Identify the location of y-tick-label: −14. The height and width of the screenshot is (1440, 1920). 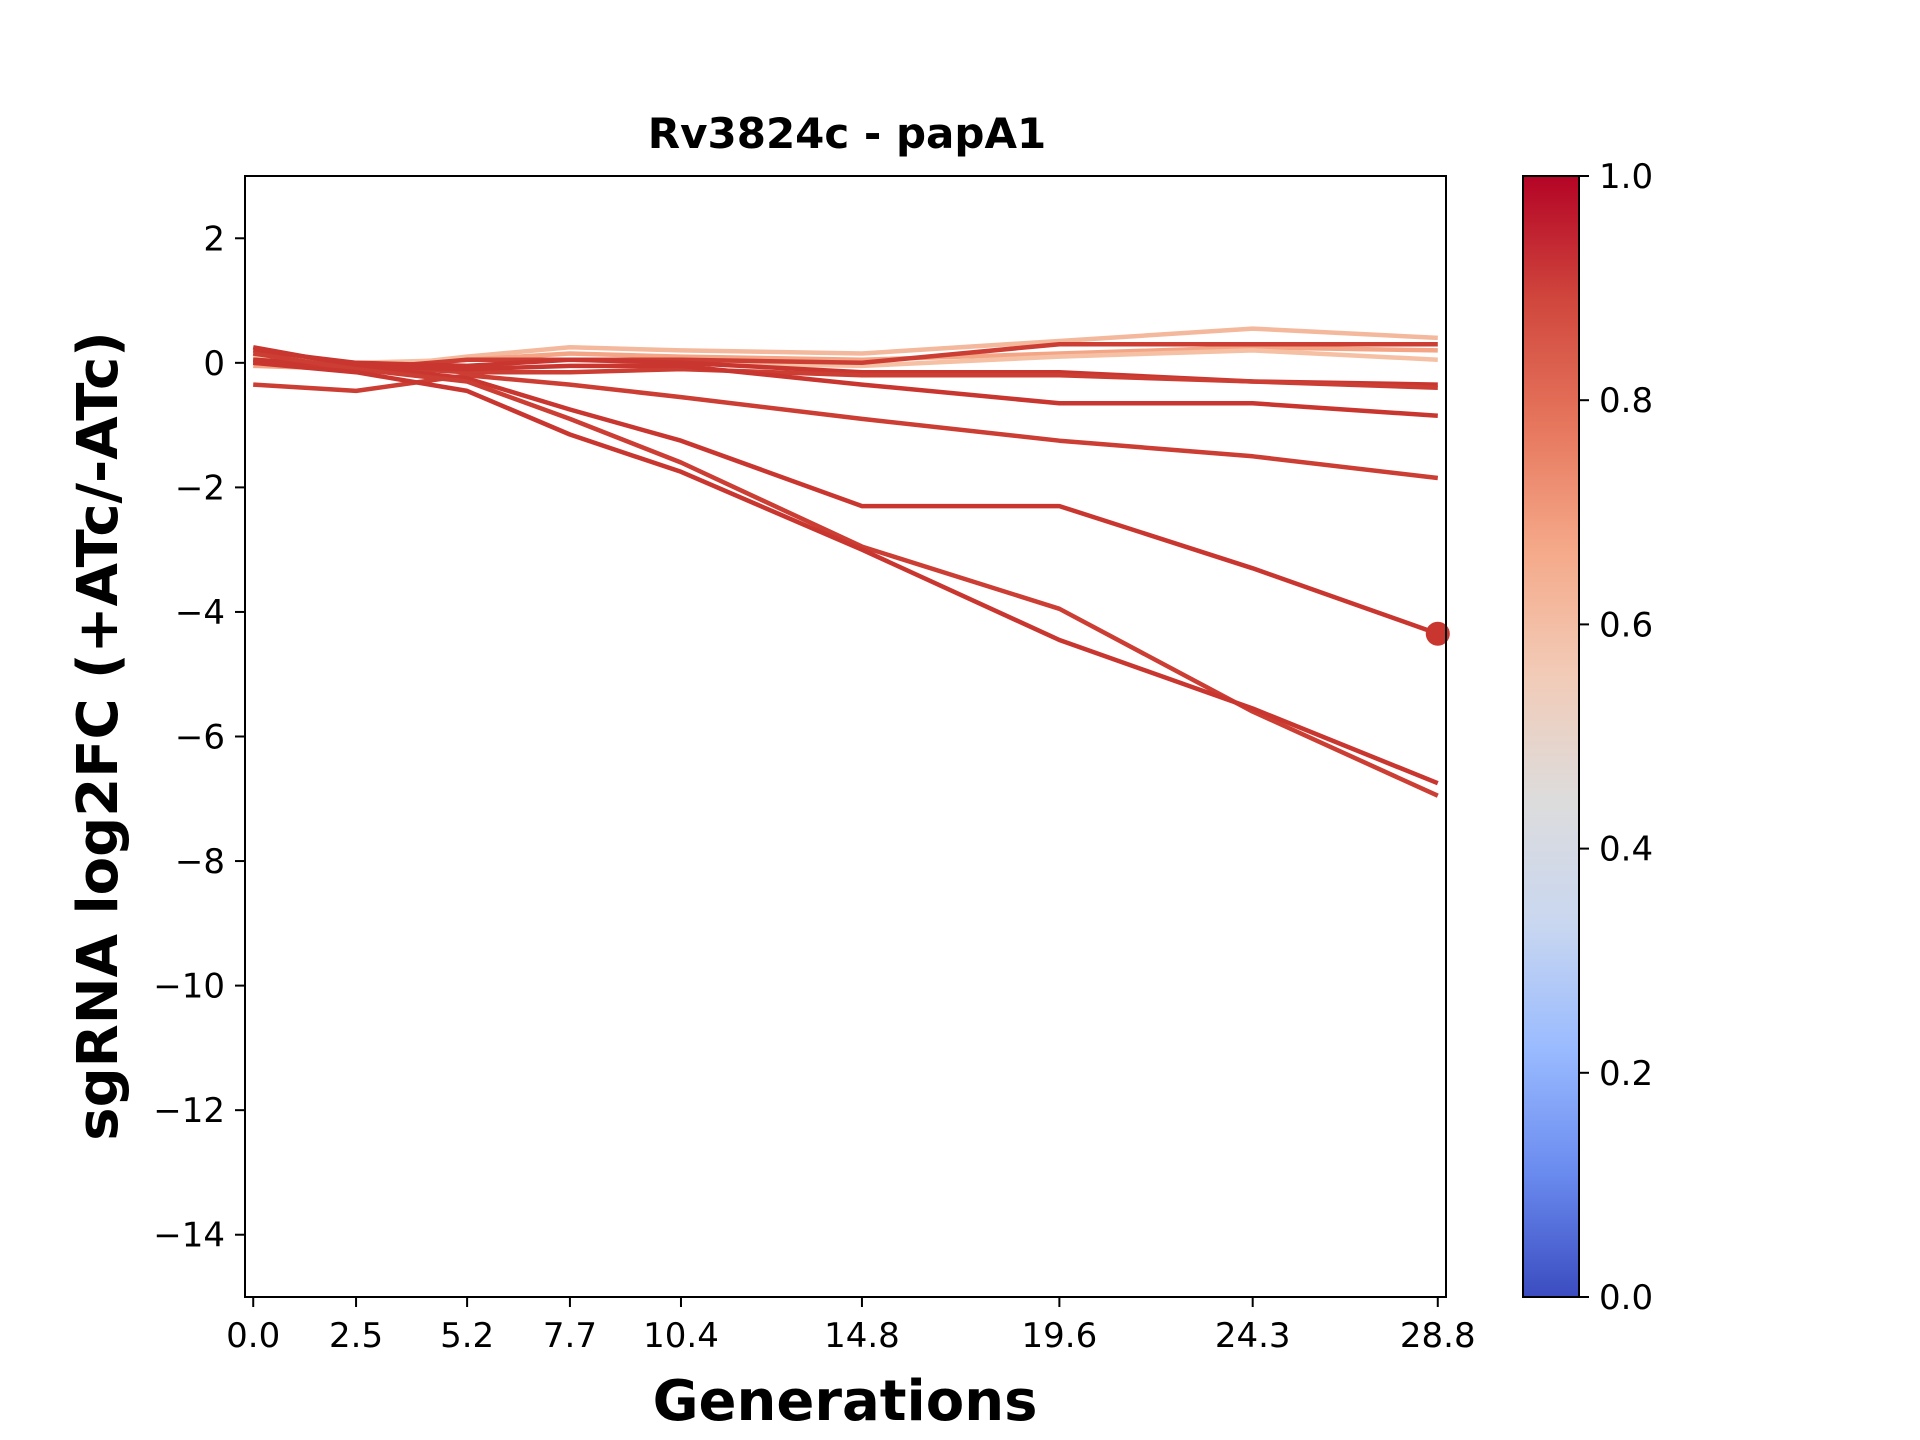
(189, 1236).